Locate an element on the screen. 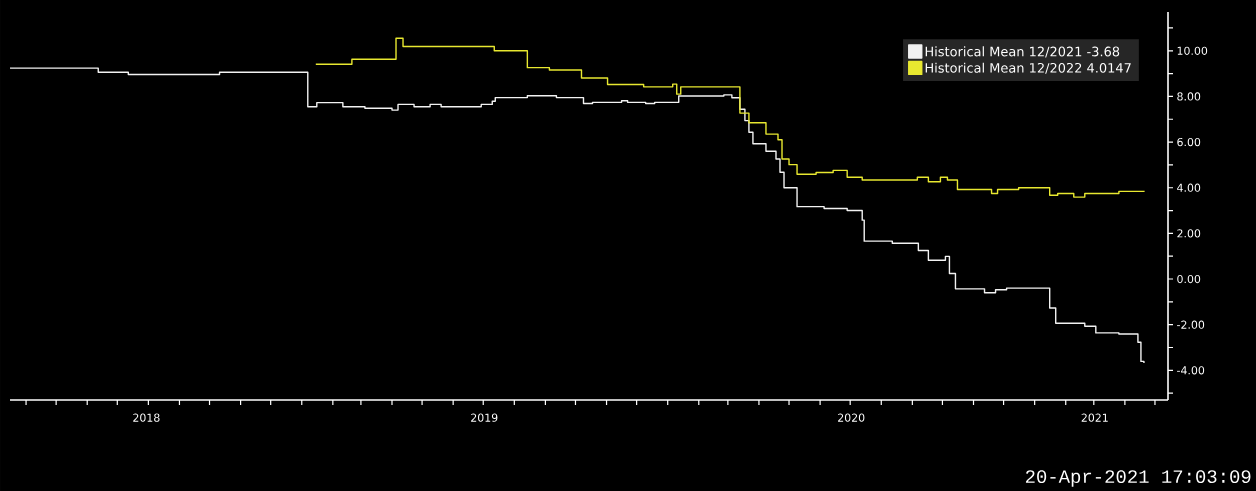  legend-label: Historical Mean 12/2021 -3.68 is located at coordinates (1022, 52).